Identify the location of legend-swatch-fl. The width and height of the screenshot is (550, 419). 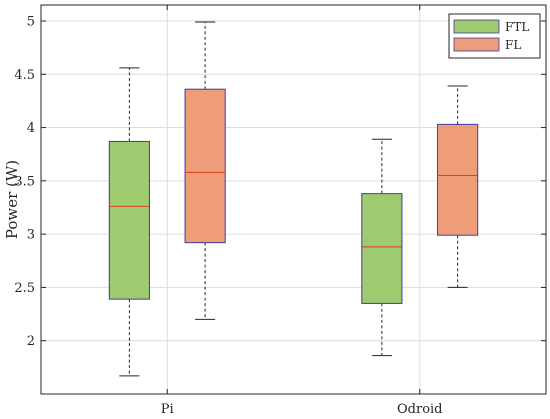
(476, 44).